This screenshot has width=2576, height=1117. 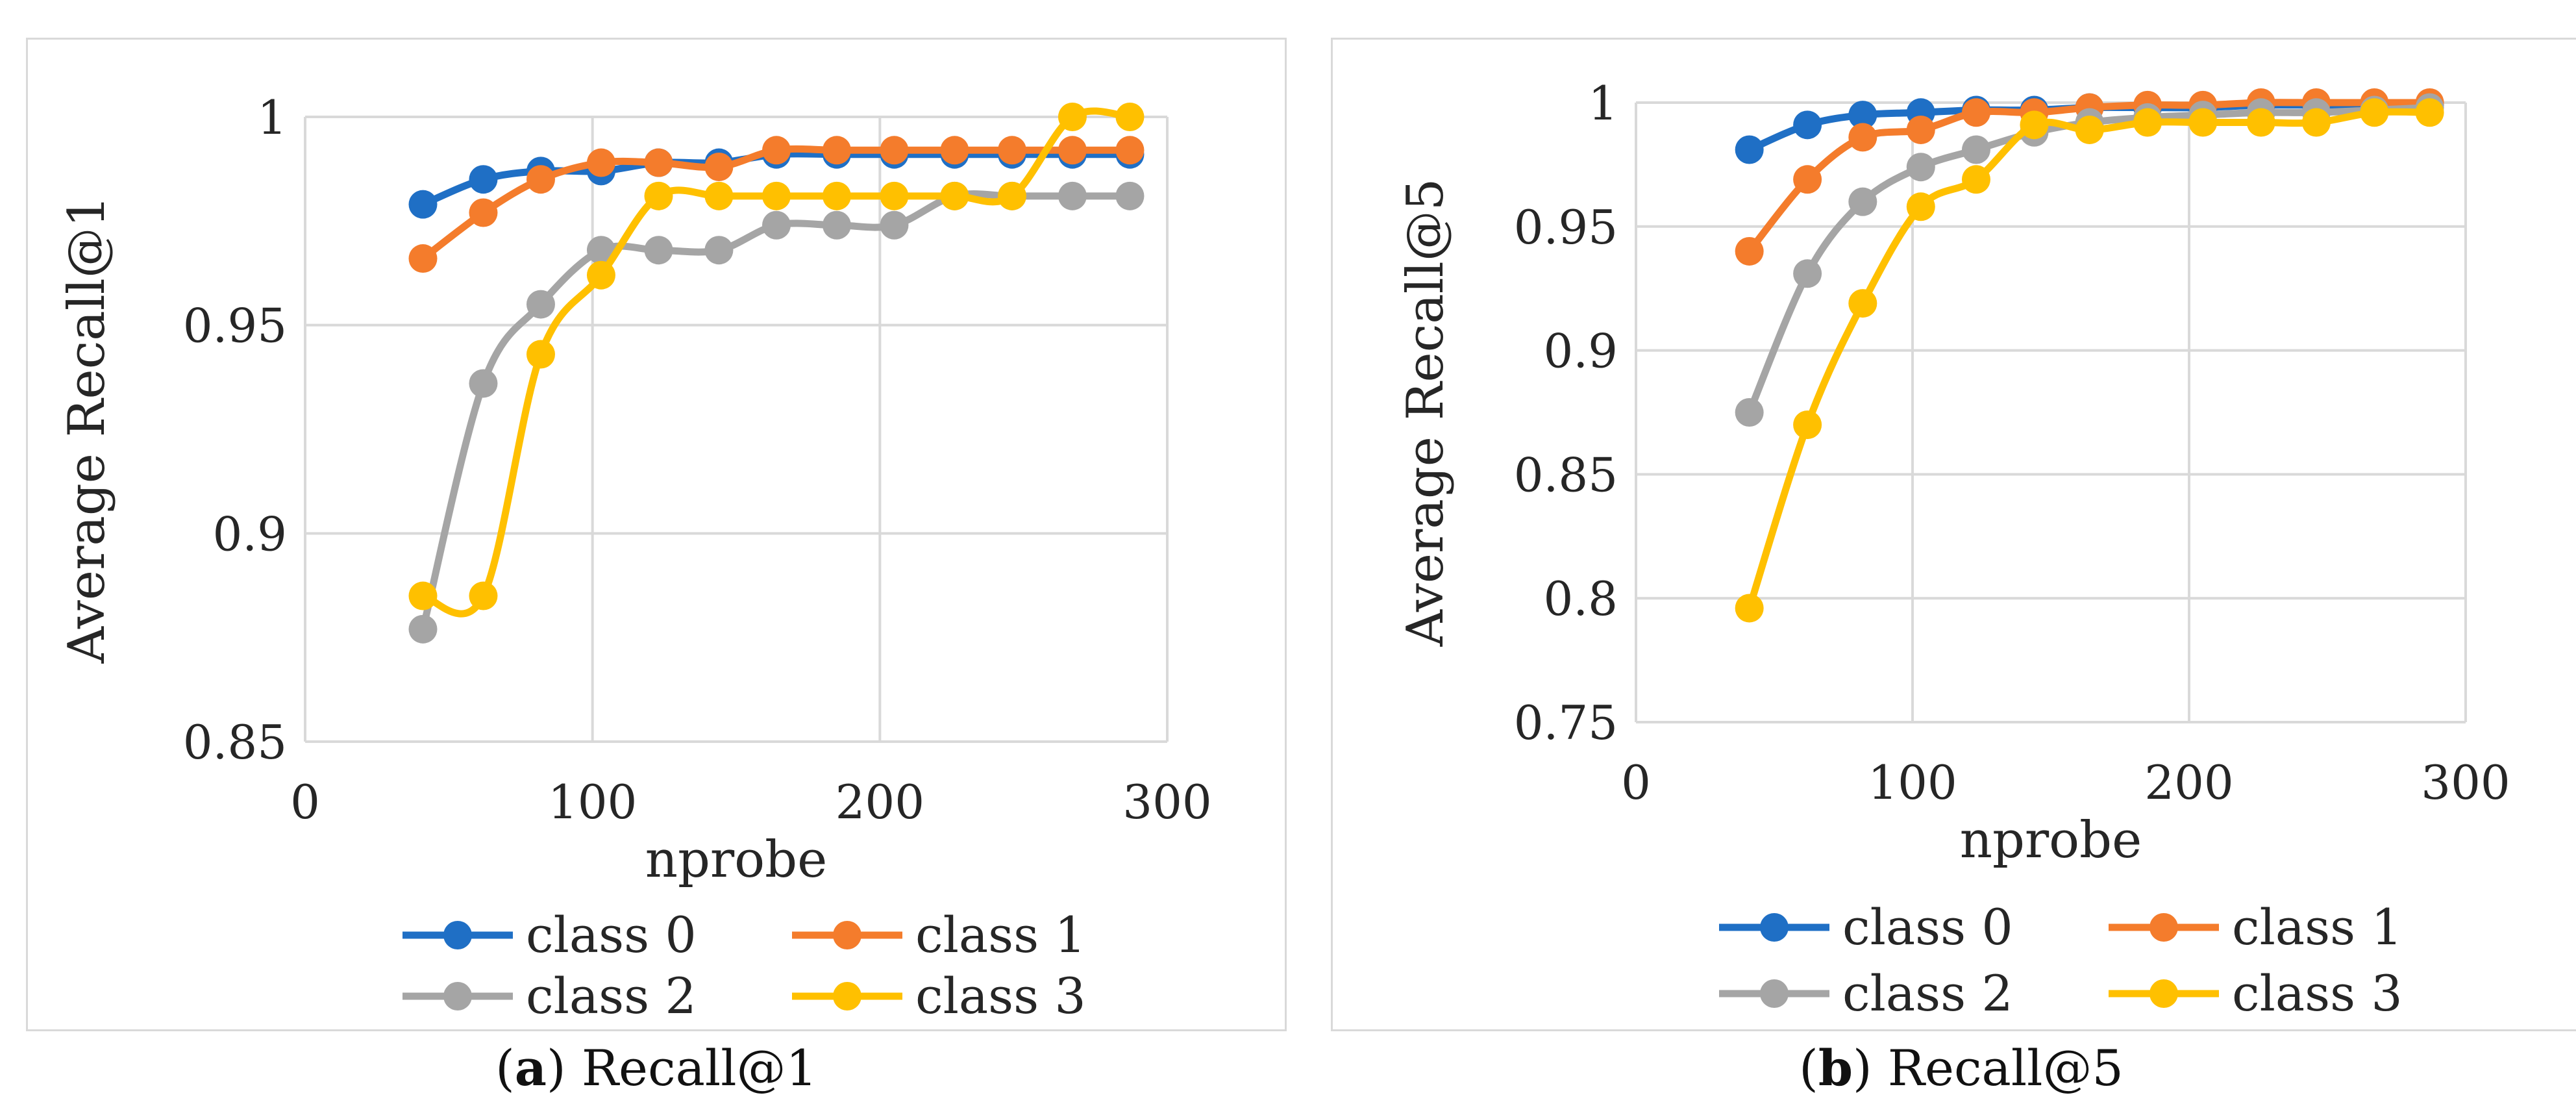 What do you see at coordinates (1961, 1068) in the screenshot?
I see `caption-b: (b) Recall@5` at bounding box center [1961, 1068].